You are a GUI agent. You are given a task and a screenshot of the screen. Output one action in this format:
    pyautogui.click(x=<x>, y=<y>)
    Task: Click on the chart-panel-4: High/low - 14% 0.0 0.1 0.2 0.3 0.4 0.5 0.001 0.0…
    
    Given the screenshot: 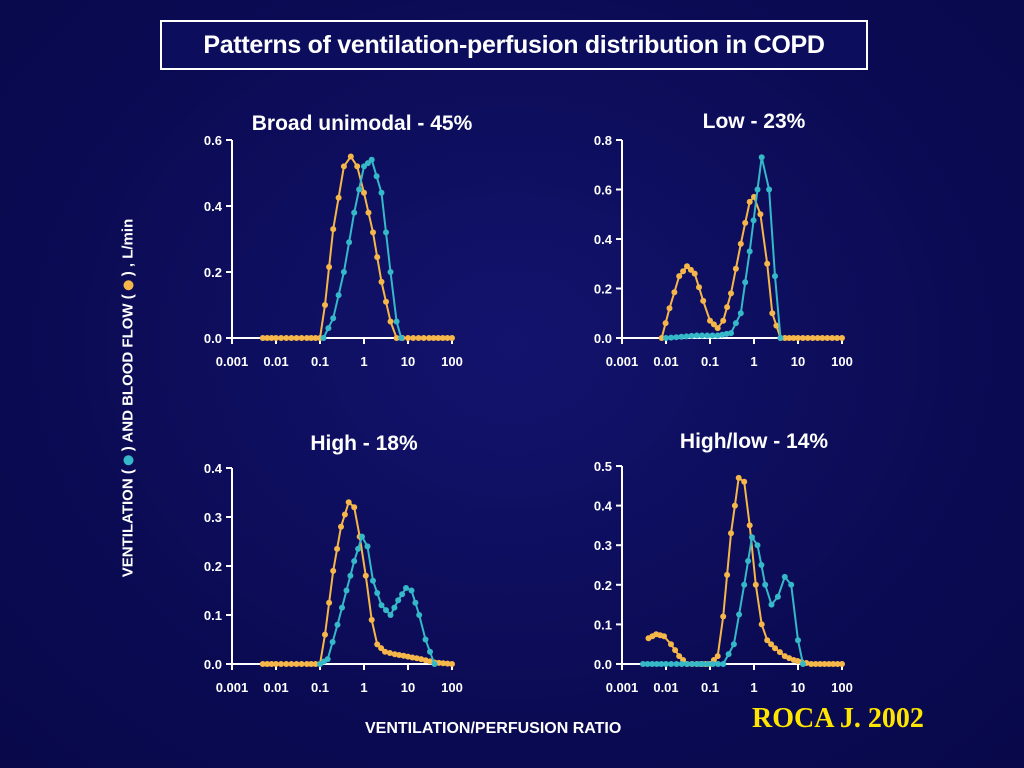 What is the action you would take?
    pyautogui.click(x=723, y=562)
    